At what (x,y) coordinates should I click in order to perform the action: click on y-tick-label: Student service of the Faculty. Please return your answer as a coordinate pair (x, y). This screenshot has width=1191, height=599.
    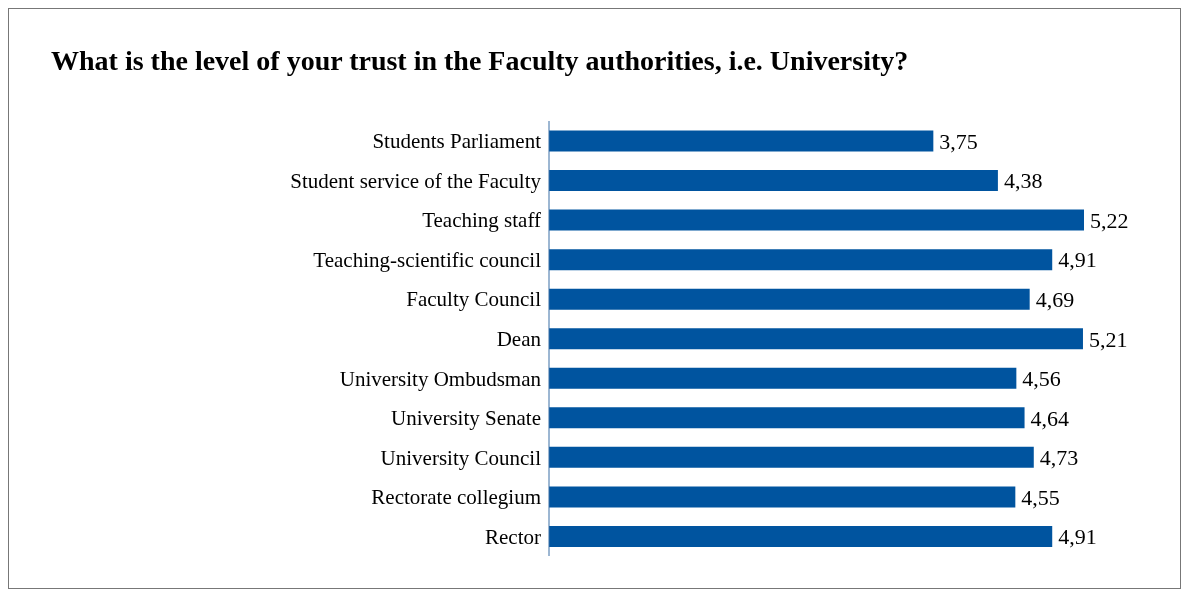
    Looking at the image, I should click on (416, 180).